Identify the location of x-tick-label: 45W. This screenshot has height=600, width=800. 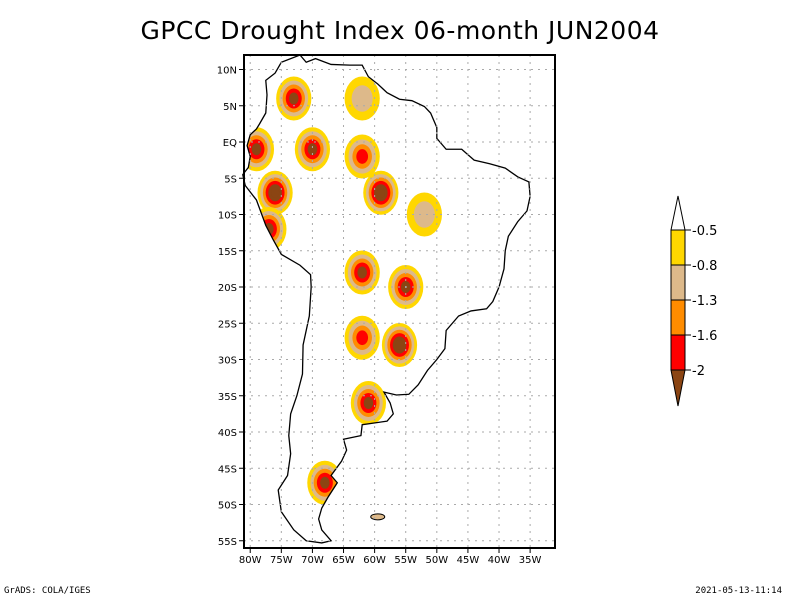
(468, 560).